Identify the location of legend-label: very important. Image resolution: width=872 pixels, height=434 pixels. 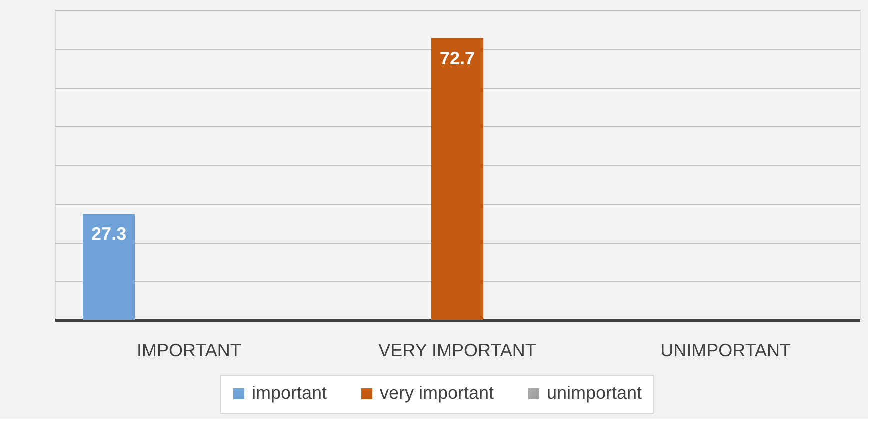
(437, 393).